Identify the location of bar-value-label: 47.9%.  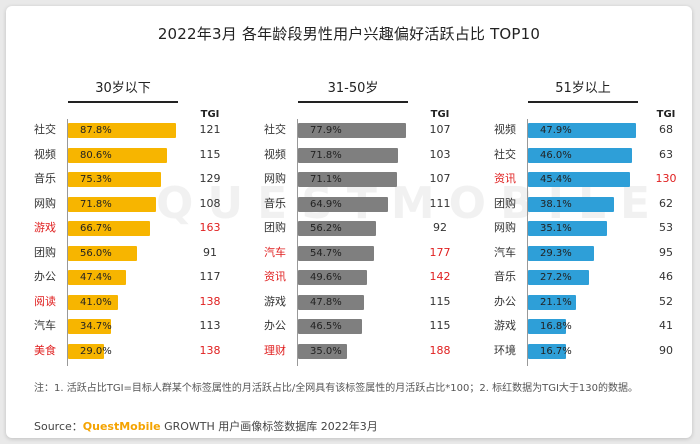
(556, 130).